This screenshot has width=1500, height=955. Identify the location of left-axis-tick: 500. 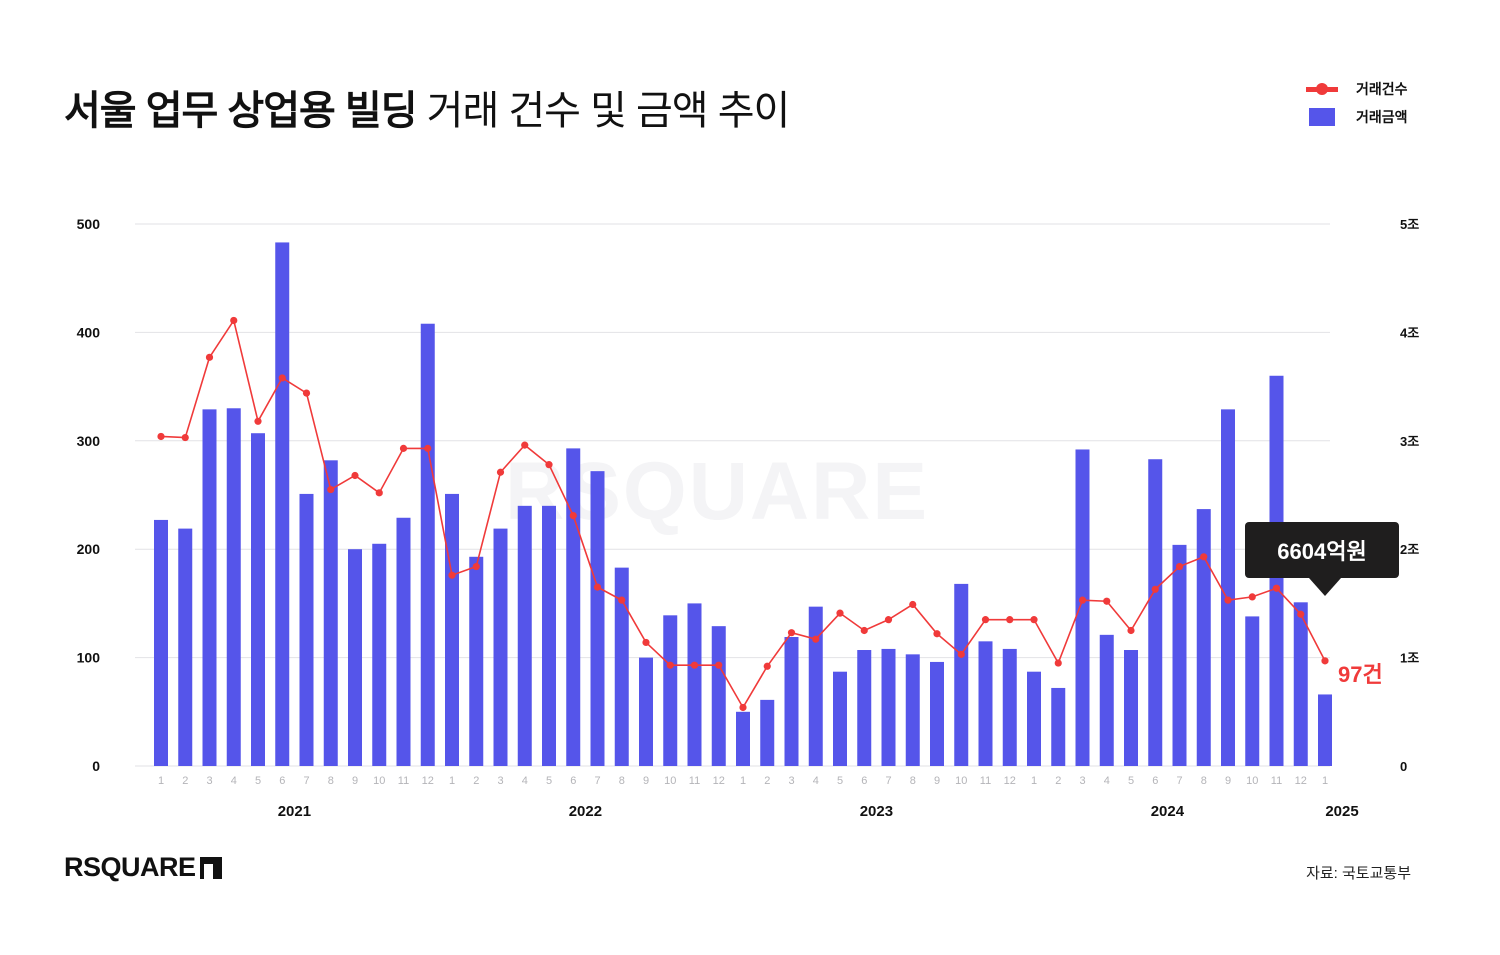
(89, 224).